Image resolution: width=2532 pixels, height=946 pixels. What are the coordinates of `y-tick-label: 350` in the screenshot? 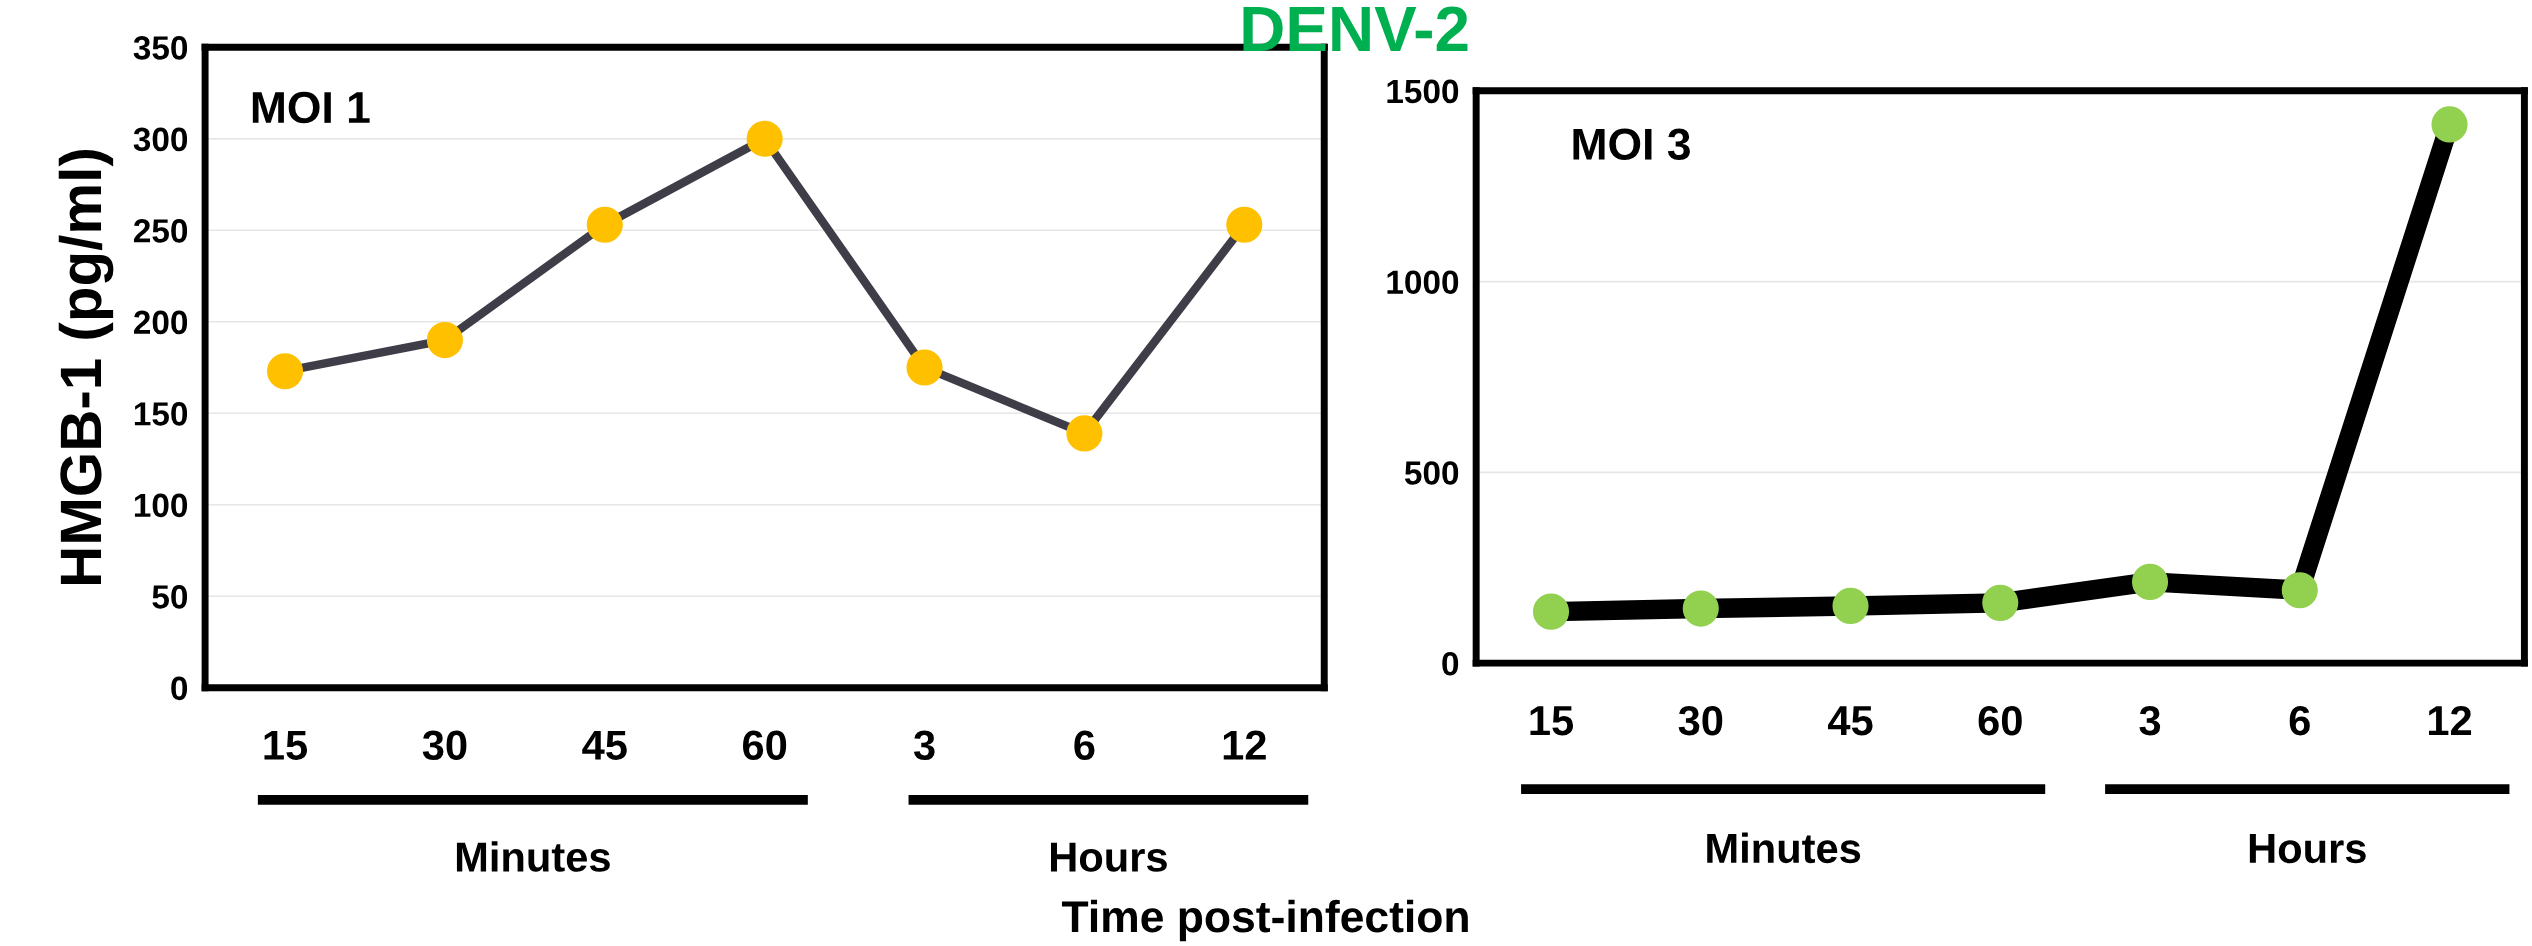 It's located at (160, 48).